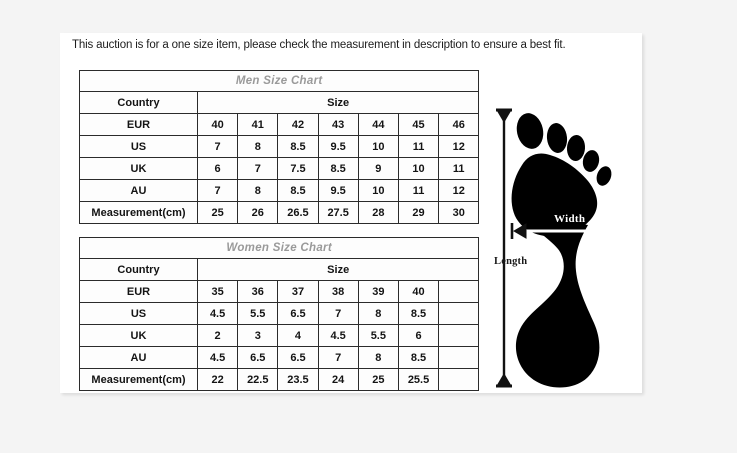 Image resolution: width=737 pixels, height=453 pixels. What do you see at coordinates (378, 291) in the screenshot?
I see `women-cell-eur-4: 39` at bounding box center [378, 291].